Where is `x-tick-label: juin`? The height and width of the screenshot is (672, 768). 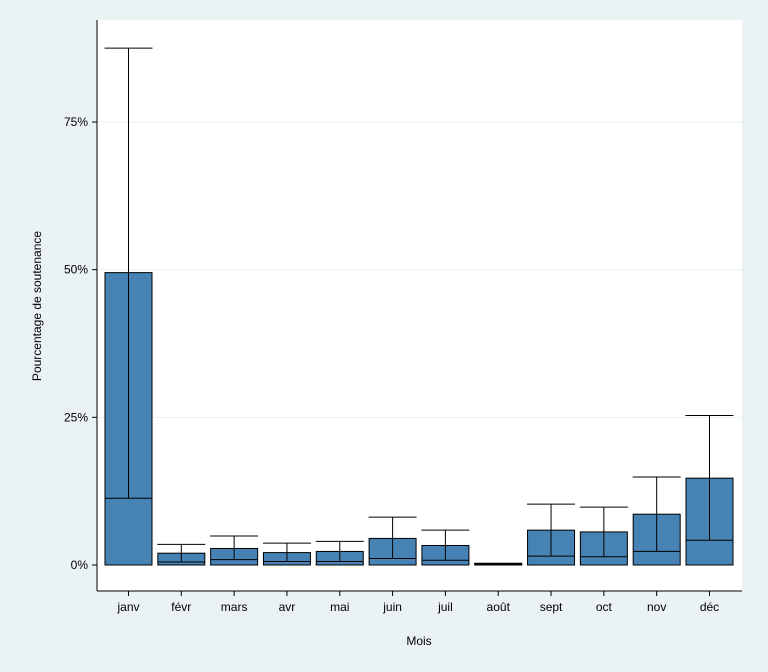
x-tick-label: juin is located at coordinates (392, 607).